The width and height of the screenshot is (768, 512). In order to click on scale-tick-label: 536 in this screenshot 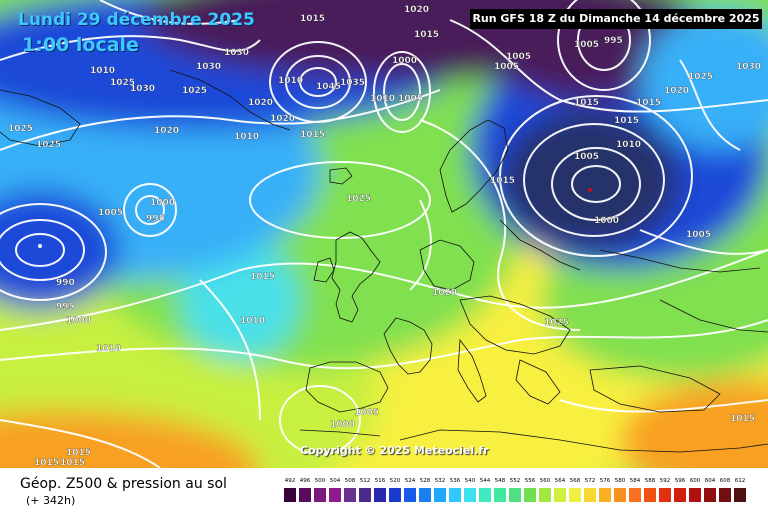, I will do `click(455, 481)`.